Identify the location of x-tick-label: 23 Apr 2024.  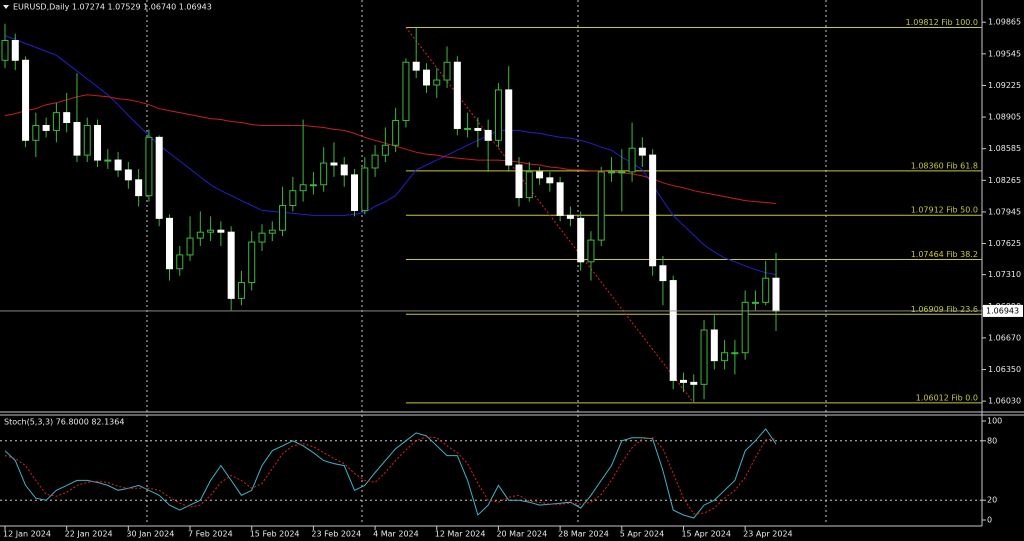
(767, 534).